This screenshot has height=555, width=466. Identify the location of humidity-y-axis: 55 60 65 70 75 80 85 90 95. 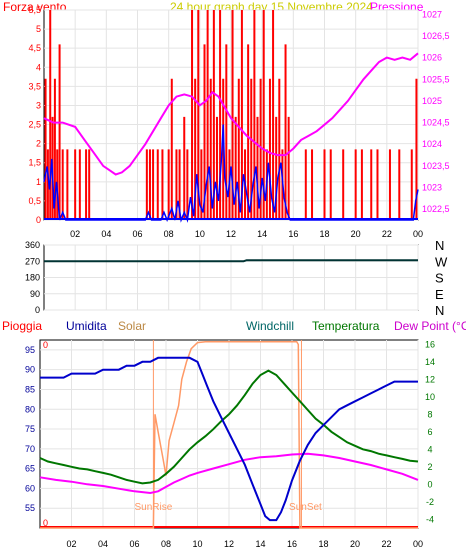
(30, 429).